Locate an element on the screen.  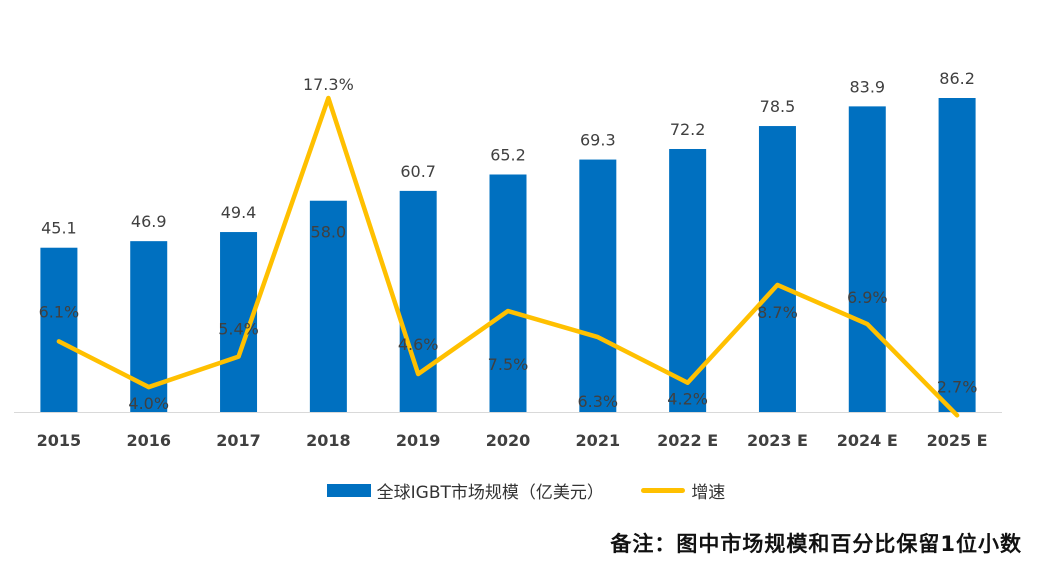
x-tick-label-2016: 2016 is located at coordinates (148, 440).